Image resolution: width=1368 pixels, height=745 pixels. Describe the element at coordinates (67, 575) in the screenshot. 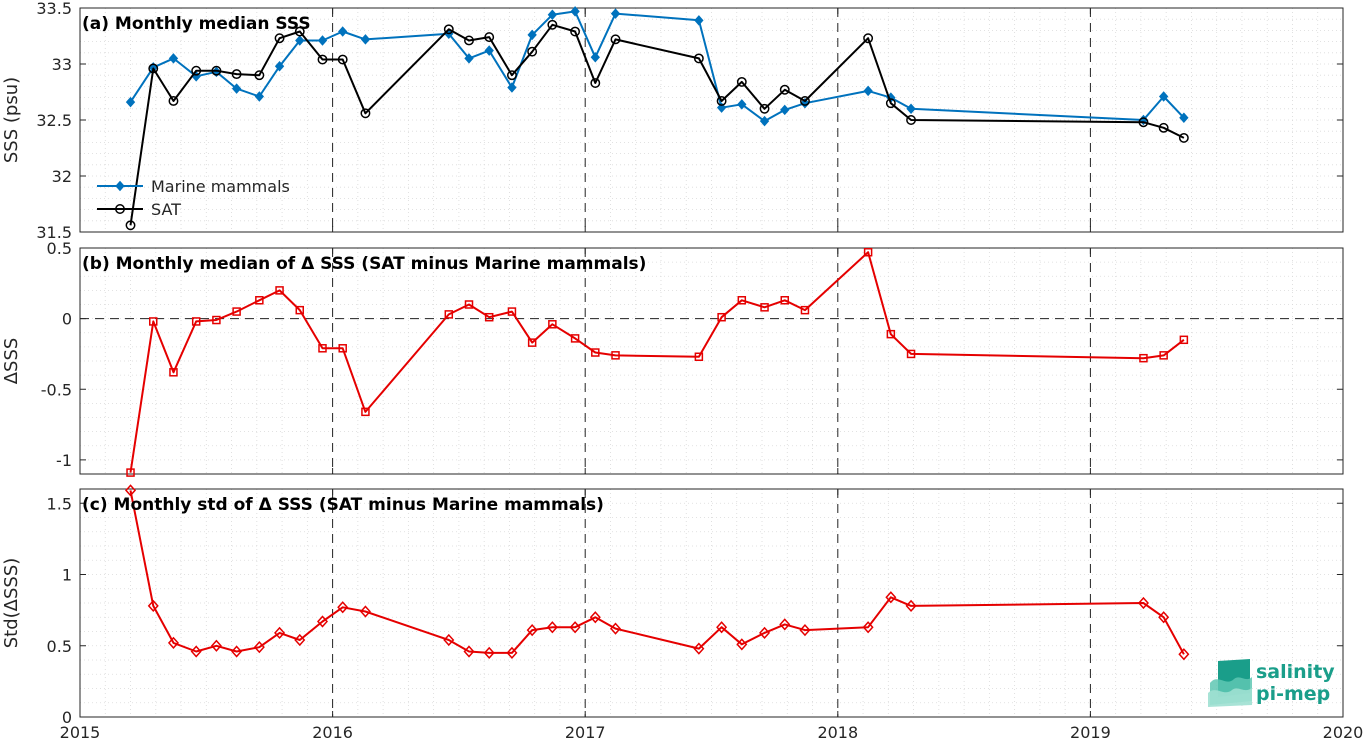

I see `y-tick-label: 1` at that location.